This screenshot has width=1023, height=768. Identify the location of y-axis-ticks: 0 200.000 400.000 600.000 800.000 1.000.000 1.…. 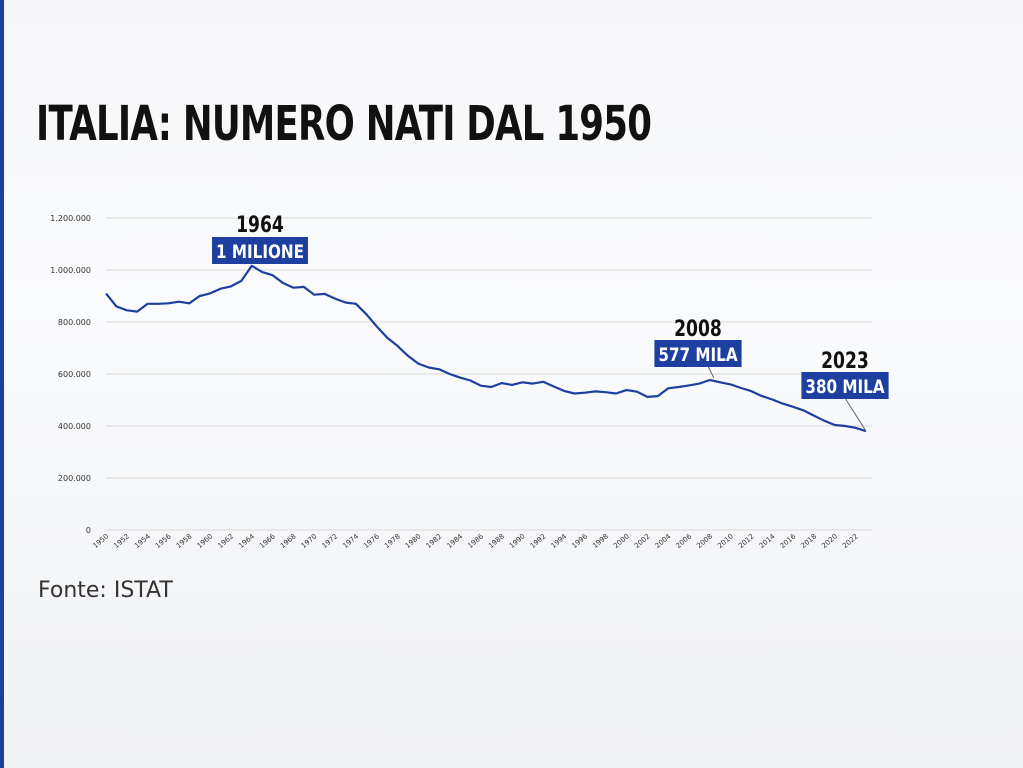
(70, 374).